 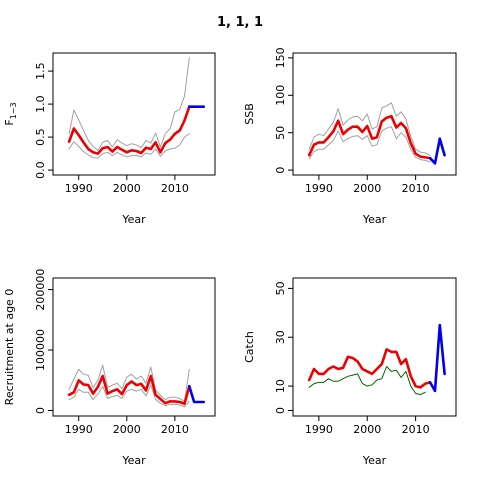 I want to click on y-axis-label-text: Recruitment at age 0, so click(x=9, y=347).